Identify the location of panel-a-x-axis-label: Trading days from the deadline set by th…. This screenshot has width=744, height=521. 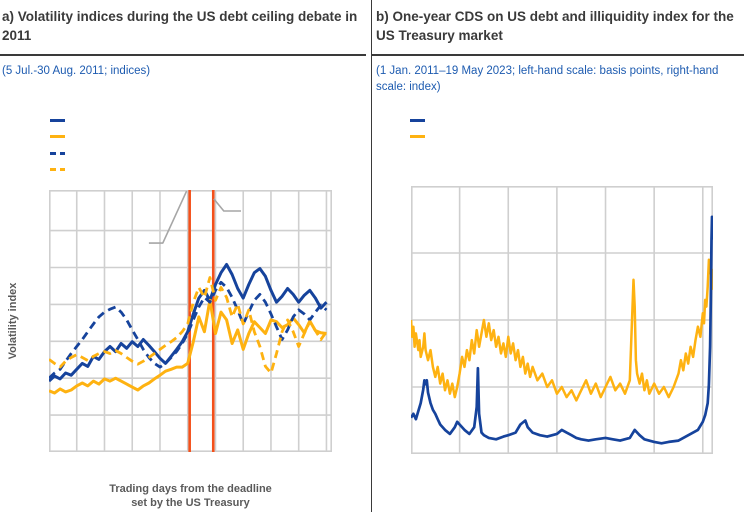
(190, 496).